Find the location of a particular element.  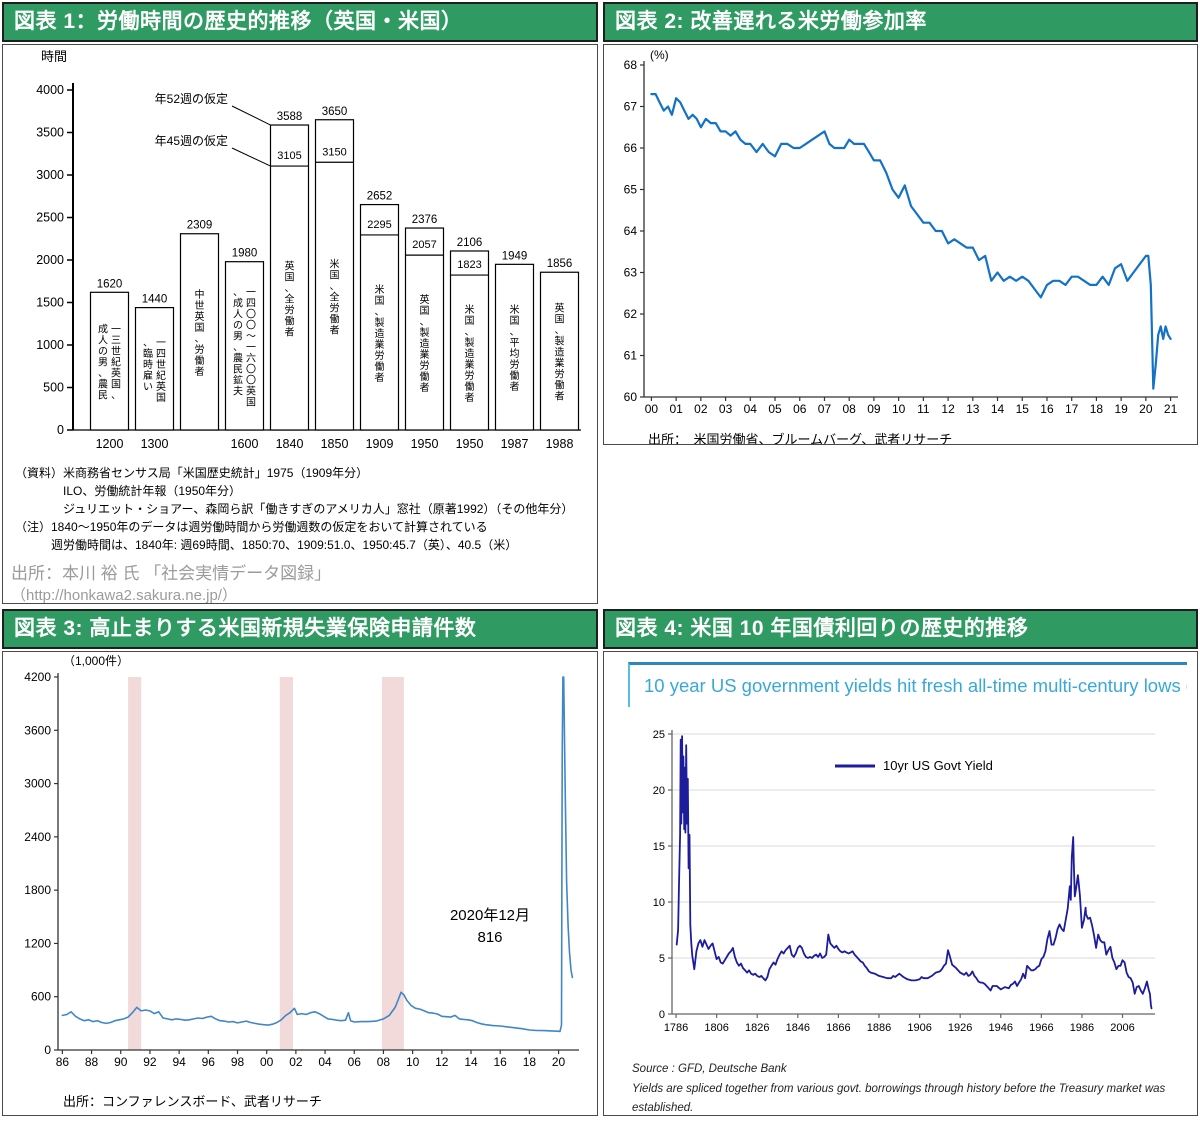

figure3-source: 出所：コンファレンスボード、武者リサーチ is located at coordinates (192, 1101).